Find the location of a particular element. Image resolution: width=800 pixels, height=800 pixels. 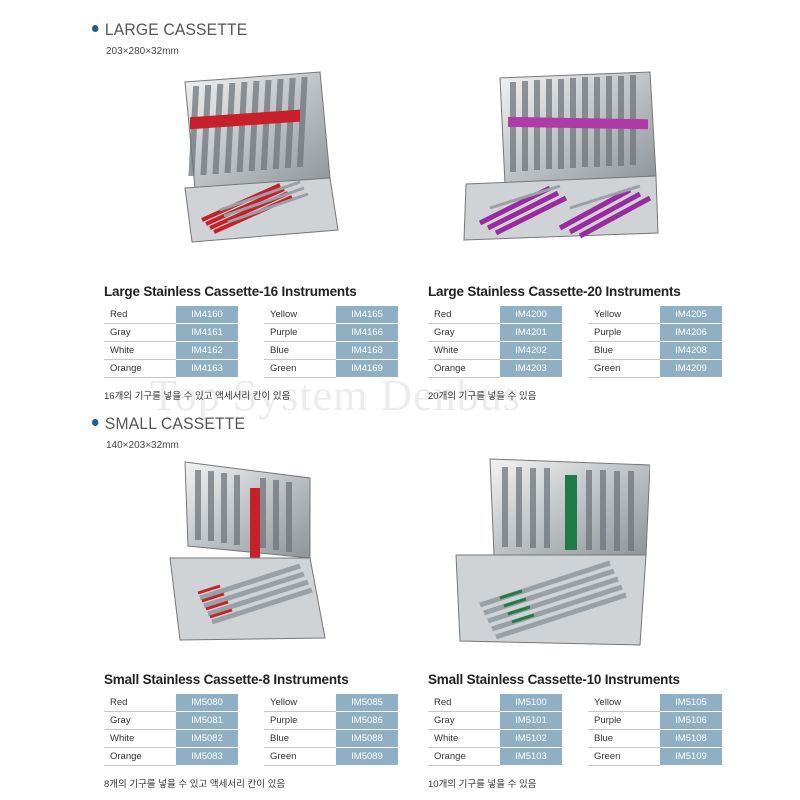

product-code: IM5101 is located at coordinates (531, 720).